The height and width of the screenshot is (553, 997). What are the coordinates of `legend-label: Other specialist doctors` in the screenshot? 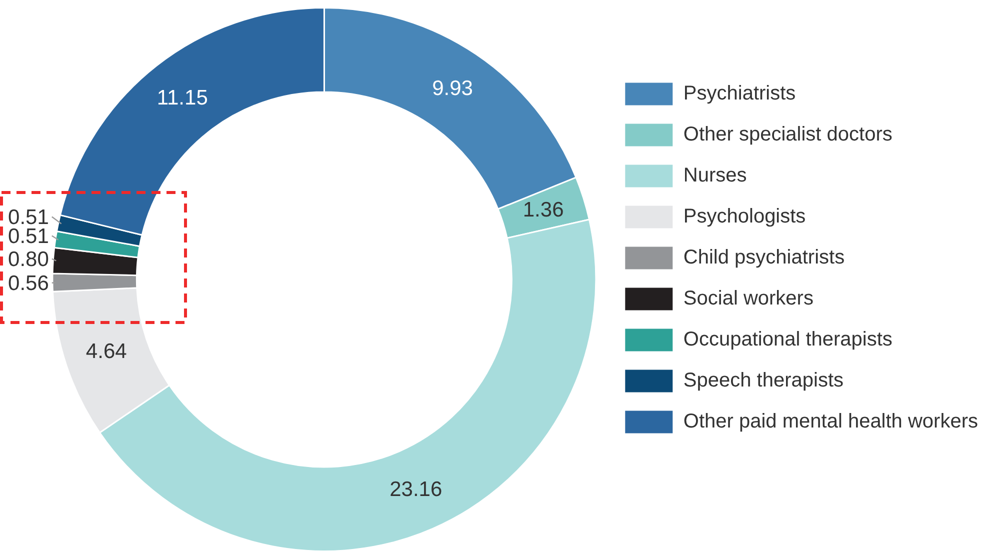 It's located at (787, 135).